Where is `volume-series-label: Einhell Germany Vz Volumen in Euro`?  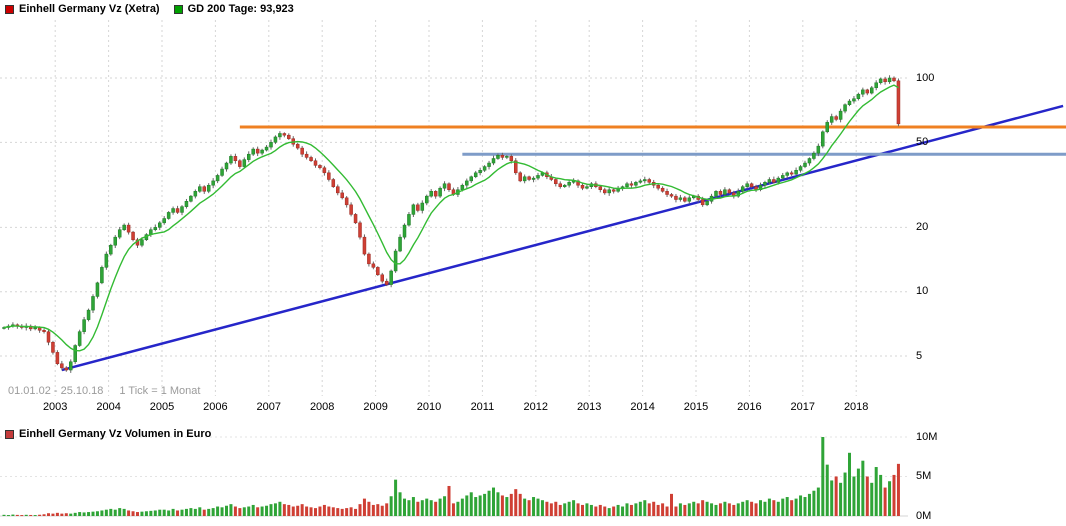
volume-series-label: Einhell Germany Vz Volumen in Euro is located at coordinates (115, 434).